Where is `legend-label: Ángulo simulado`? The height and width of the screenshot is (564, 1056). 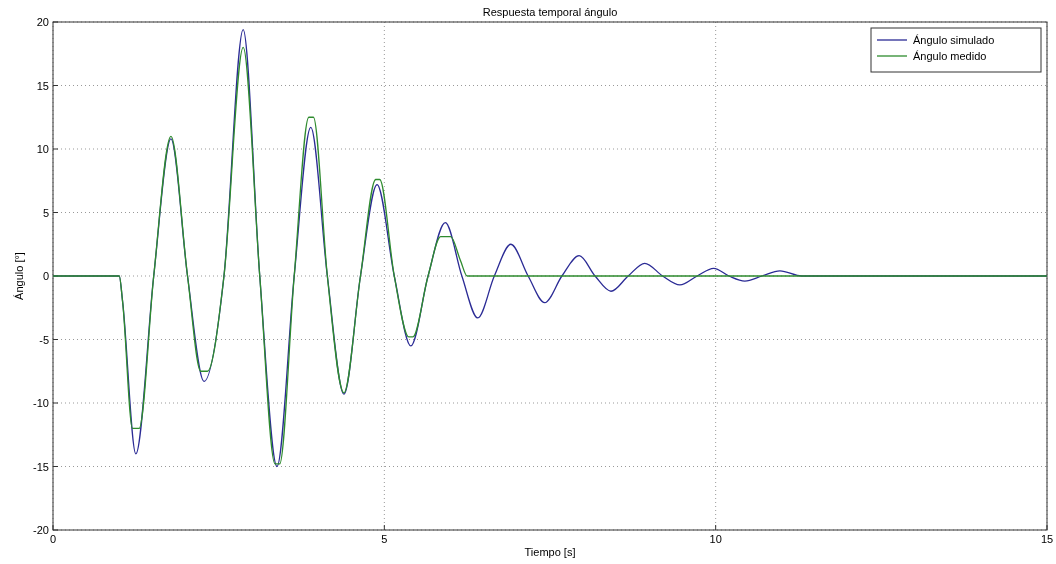 legend-label: Ángulo simulado is located at coordinates (954, 40).